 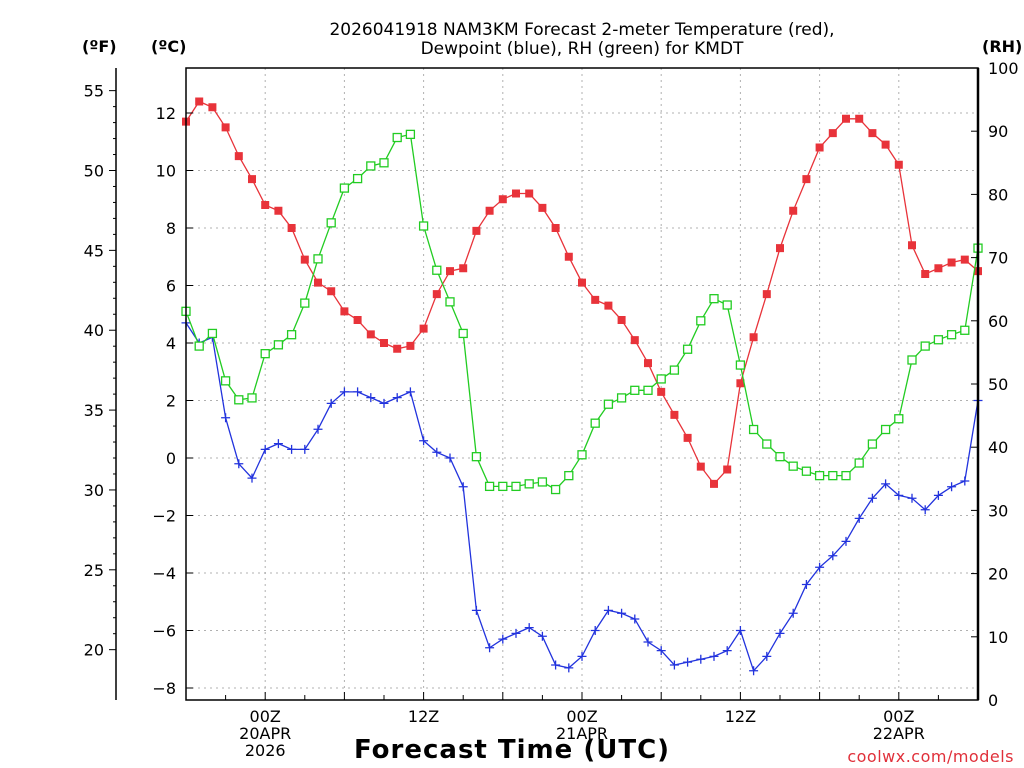 I want to click on rh-tick-label: 60, so click(x=998, y=321).